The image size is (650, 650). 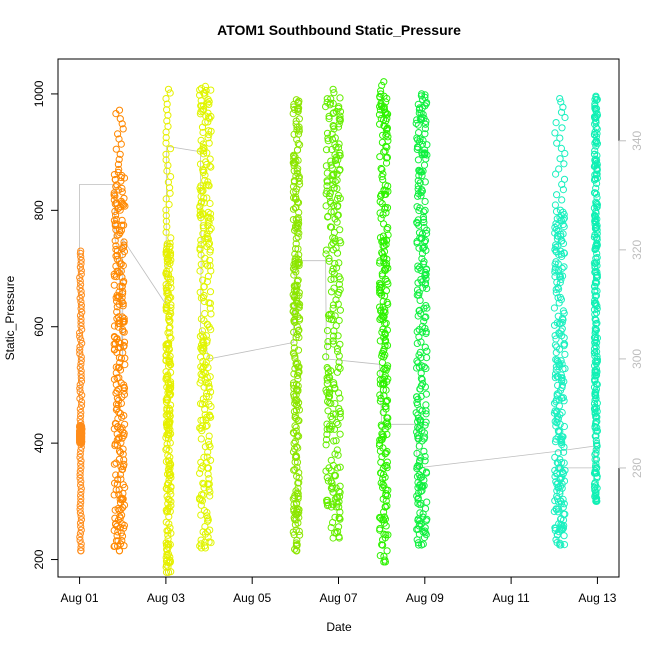 What do you see at coordinates (39, 326) in the screenshot?
I see `y-tick-label: 600` at bounding box center [39, 326].